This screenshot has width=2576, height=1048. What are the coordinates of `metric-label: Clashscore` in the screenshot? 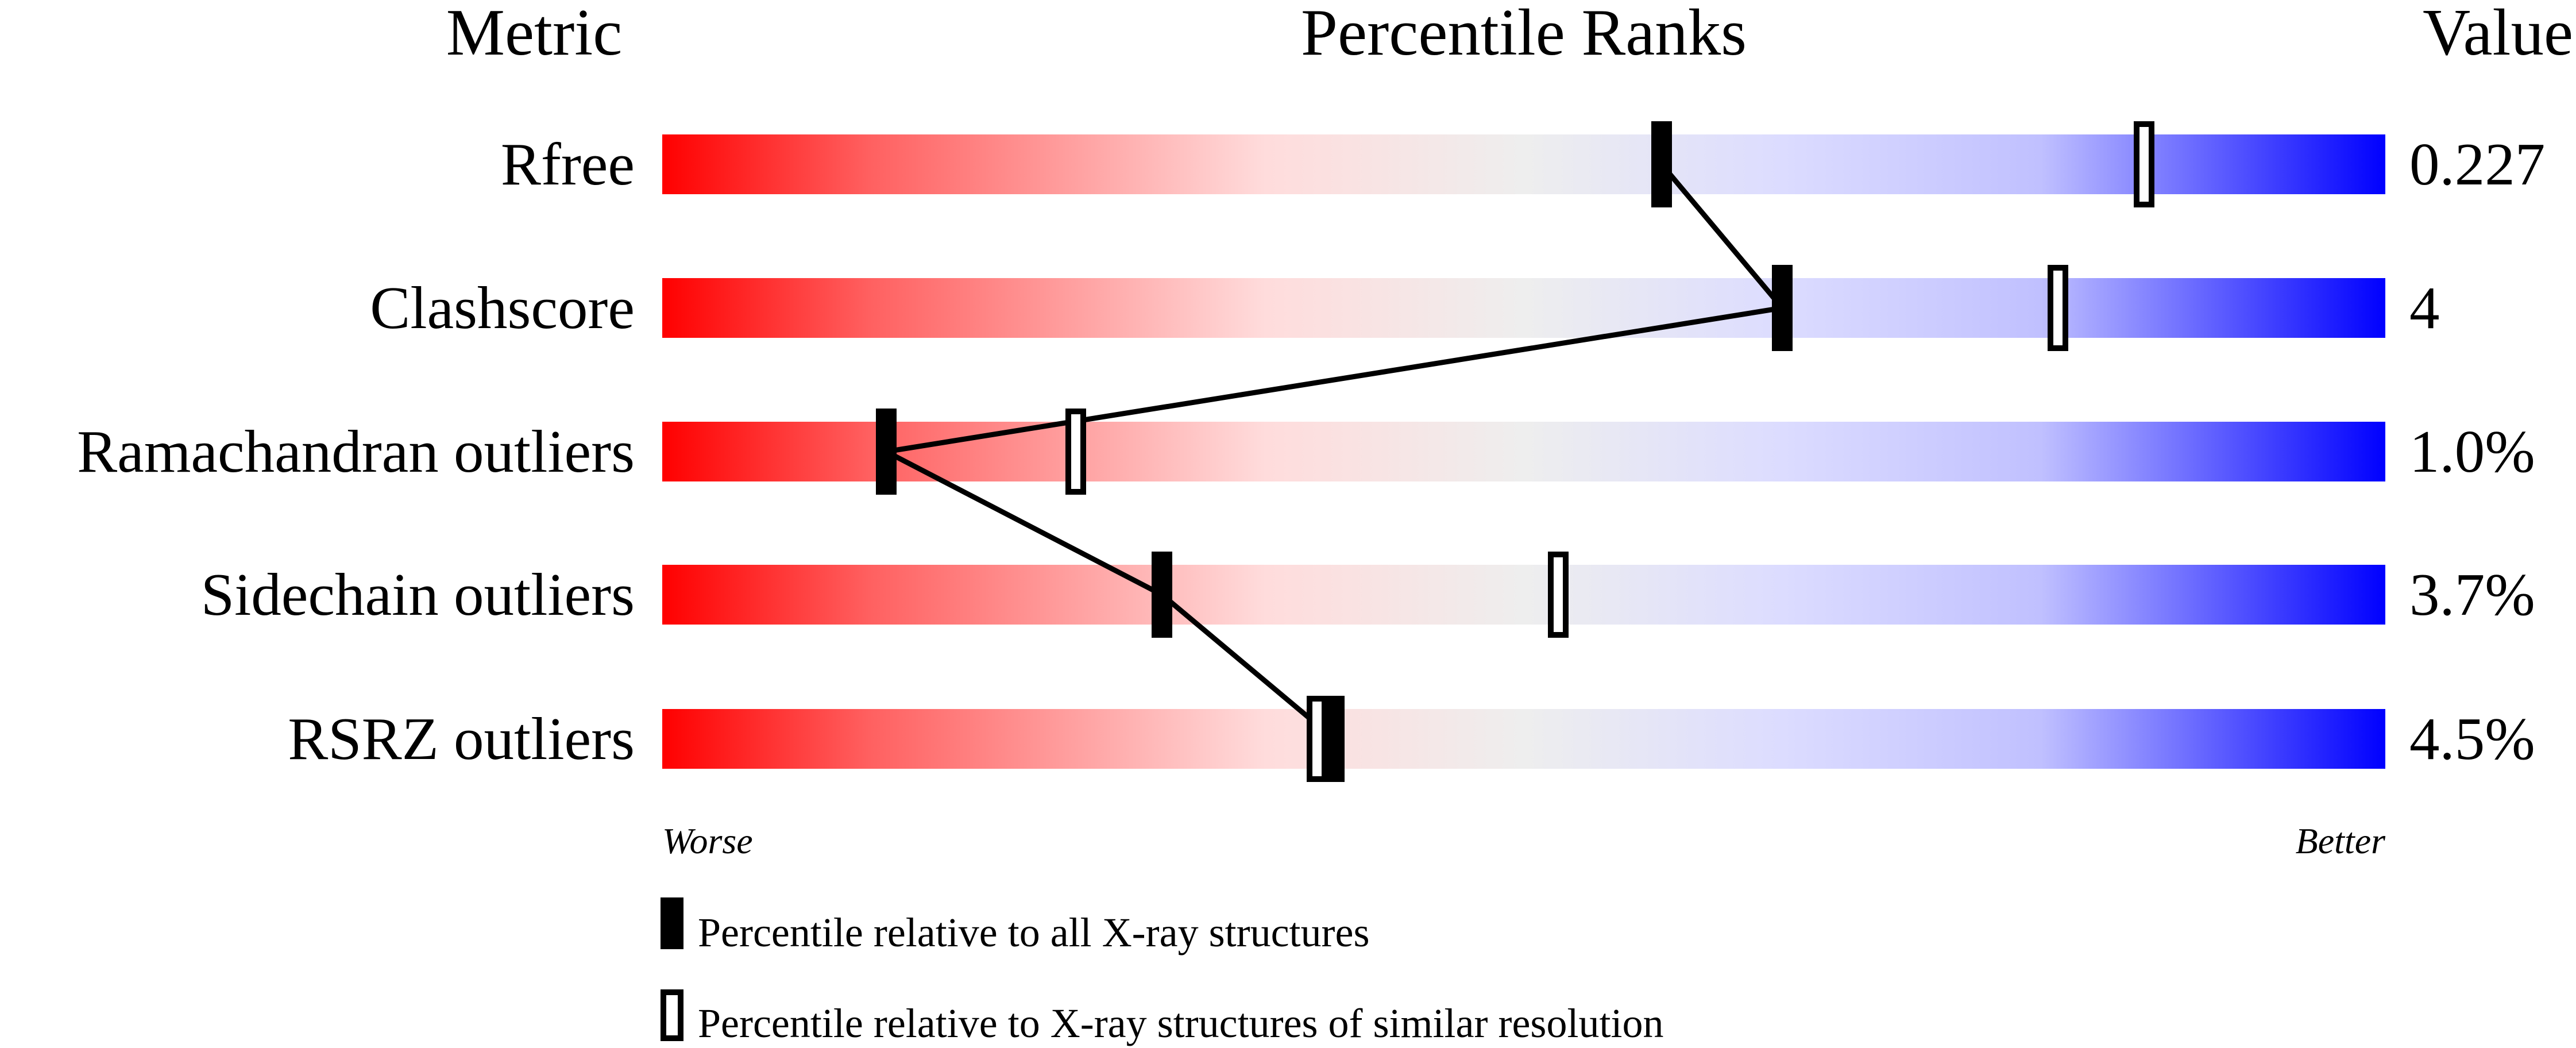 It's located at (502, 307).